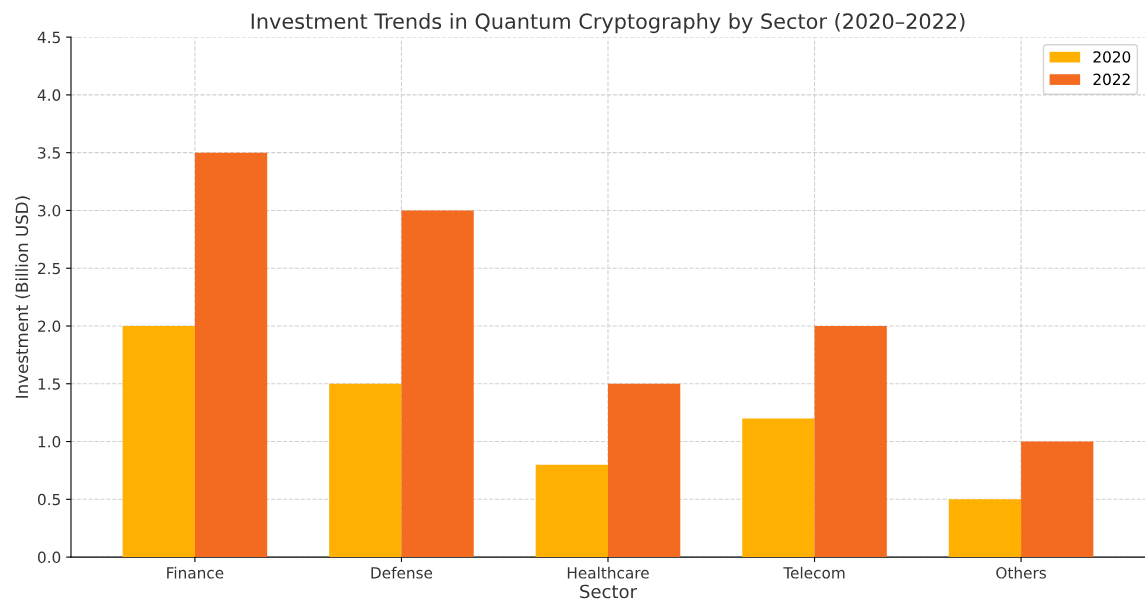 This screenshot has width=1145, height=599. I want to click on y-tick-label: 3.0, so click(49, 210).